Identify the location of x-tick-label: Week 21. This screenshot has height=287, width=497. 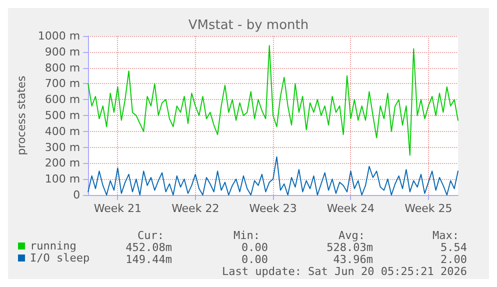
(118, 208).